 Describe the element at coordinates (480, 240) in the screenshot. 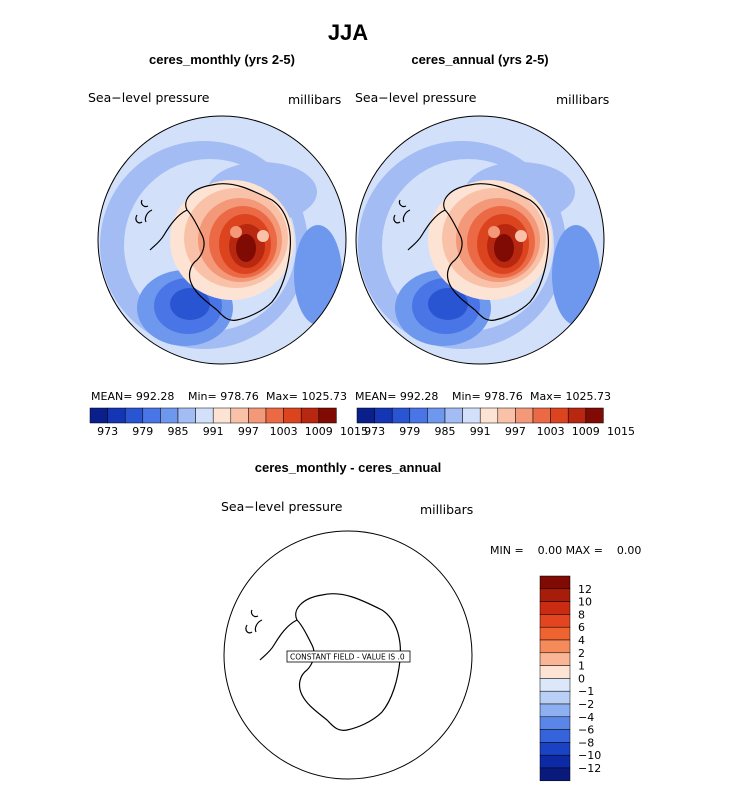

I see `panel-right-map-border` at that location.